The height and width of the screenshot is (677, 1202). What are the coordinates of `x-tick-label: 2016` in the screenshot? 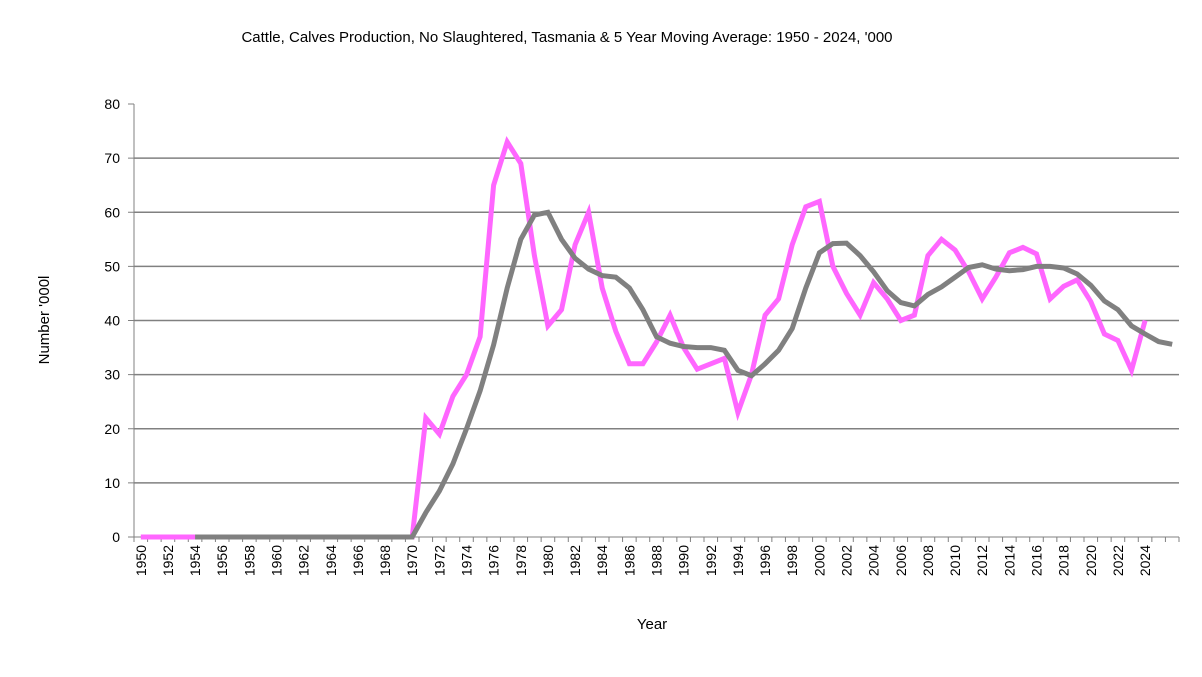 It's located at (1037, 560).